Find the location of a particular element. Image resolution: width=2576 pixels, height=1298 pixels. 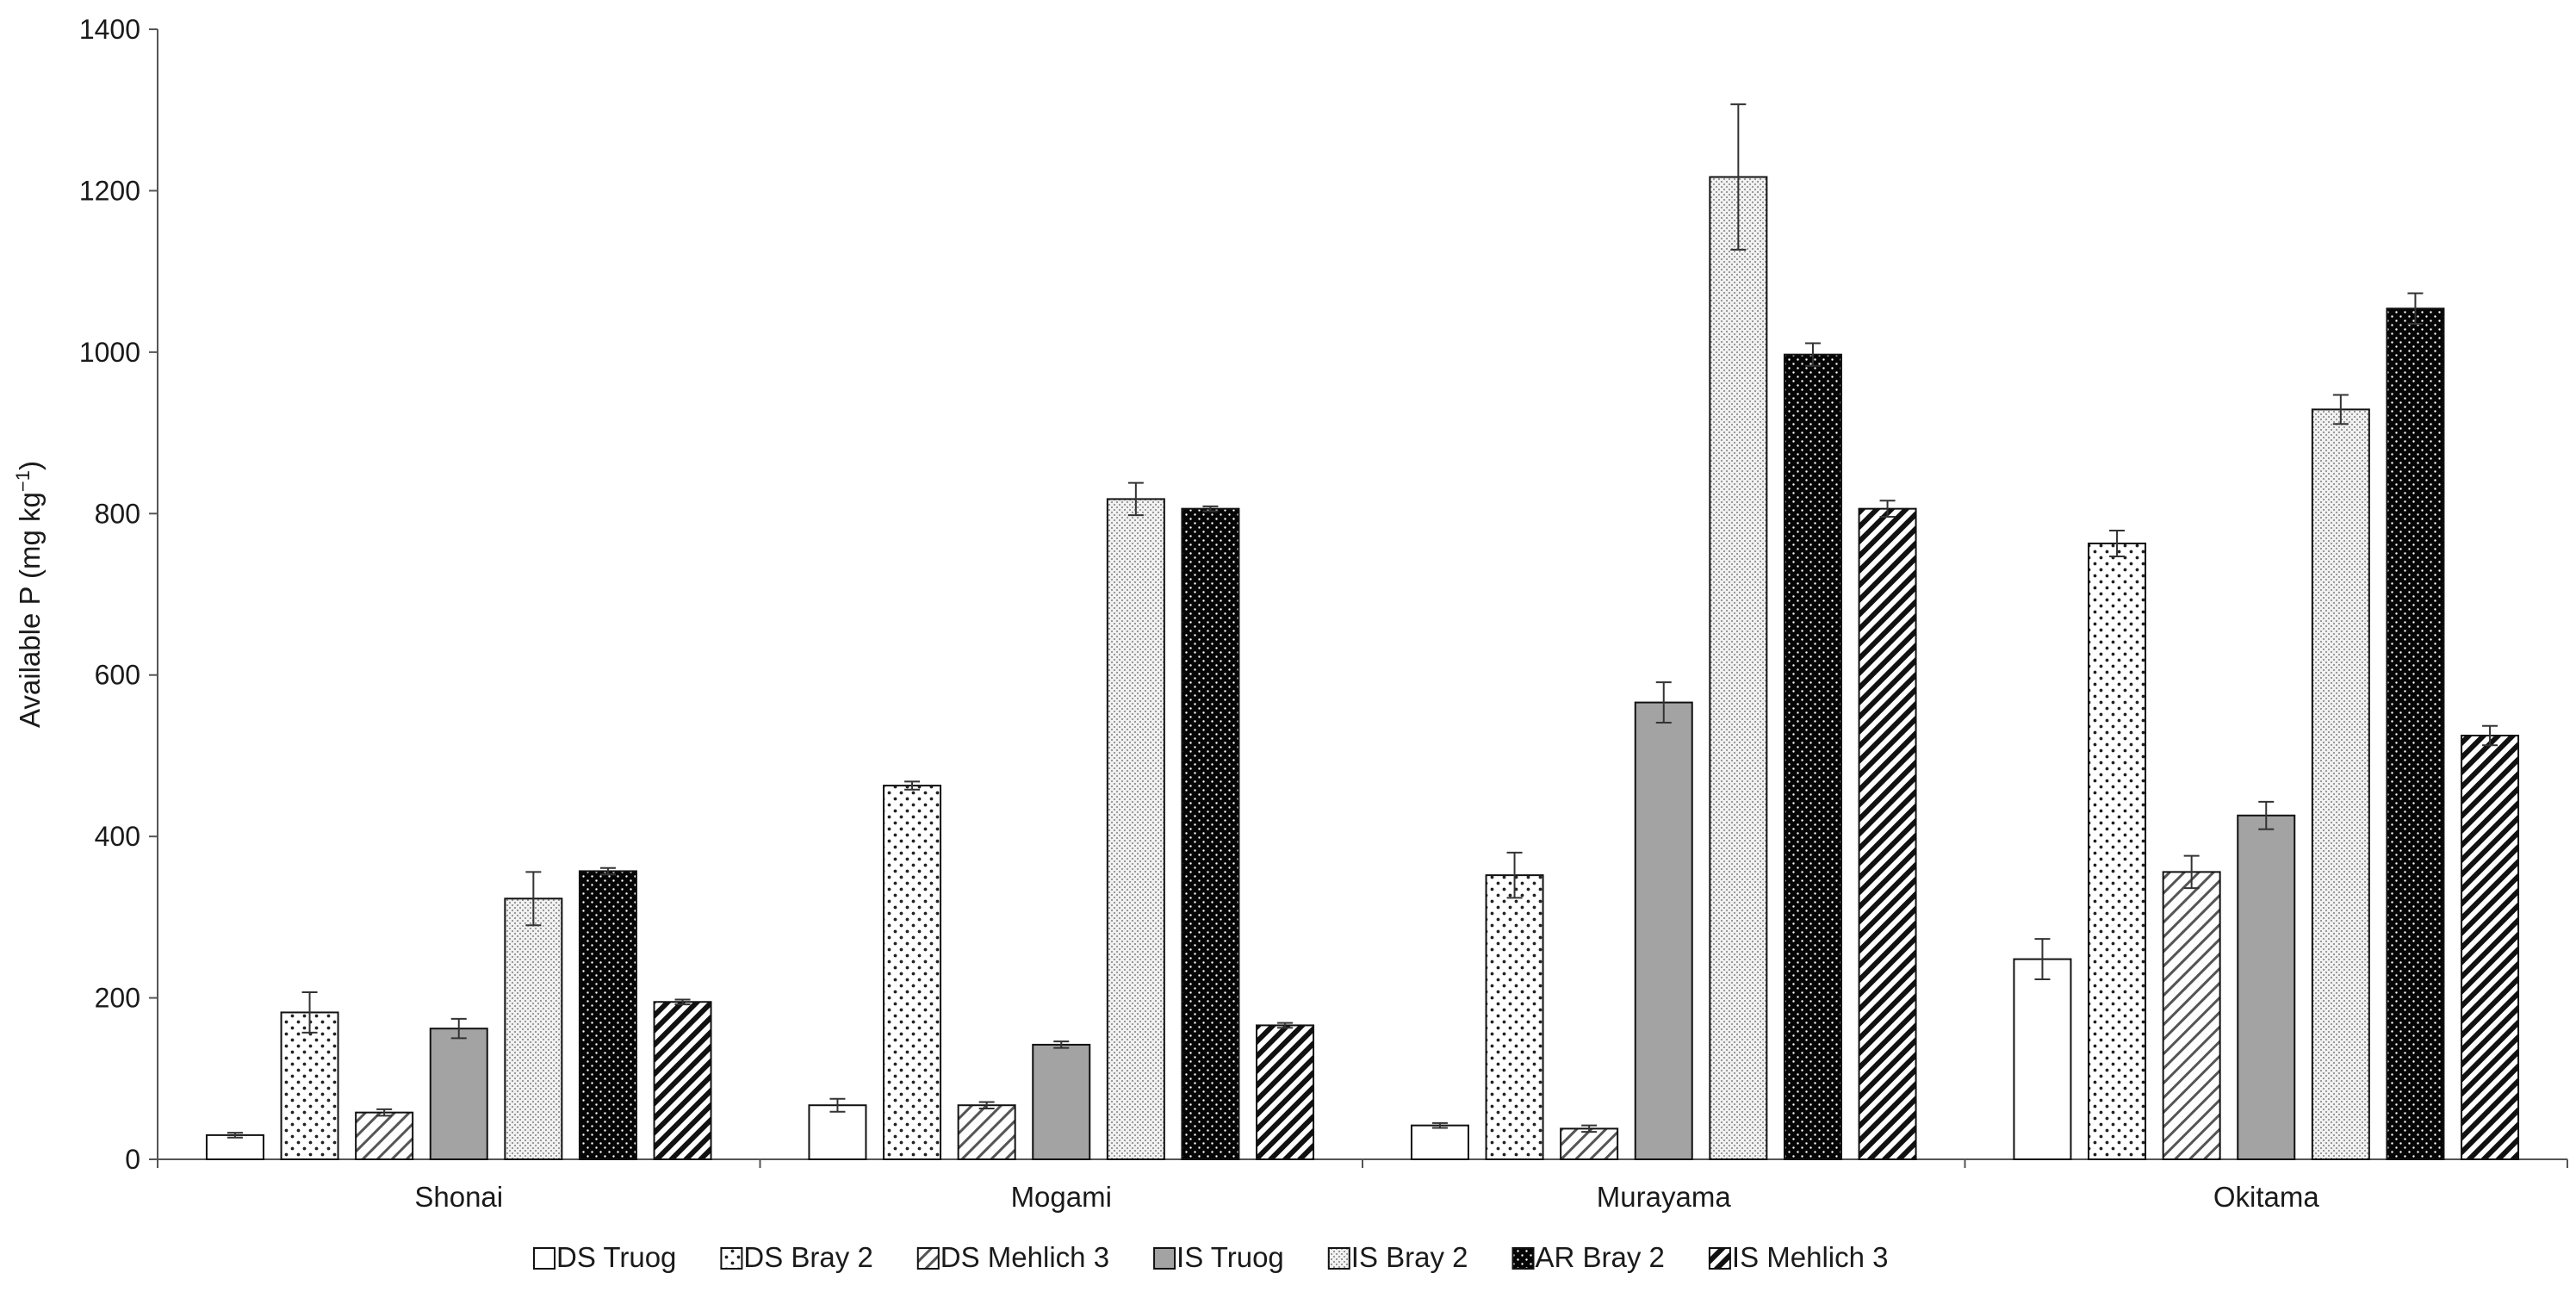

y-tick-label: 1200 is located at coordinates (110, 190).